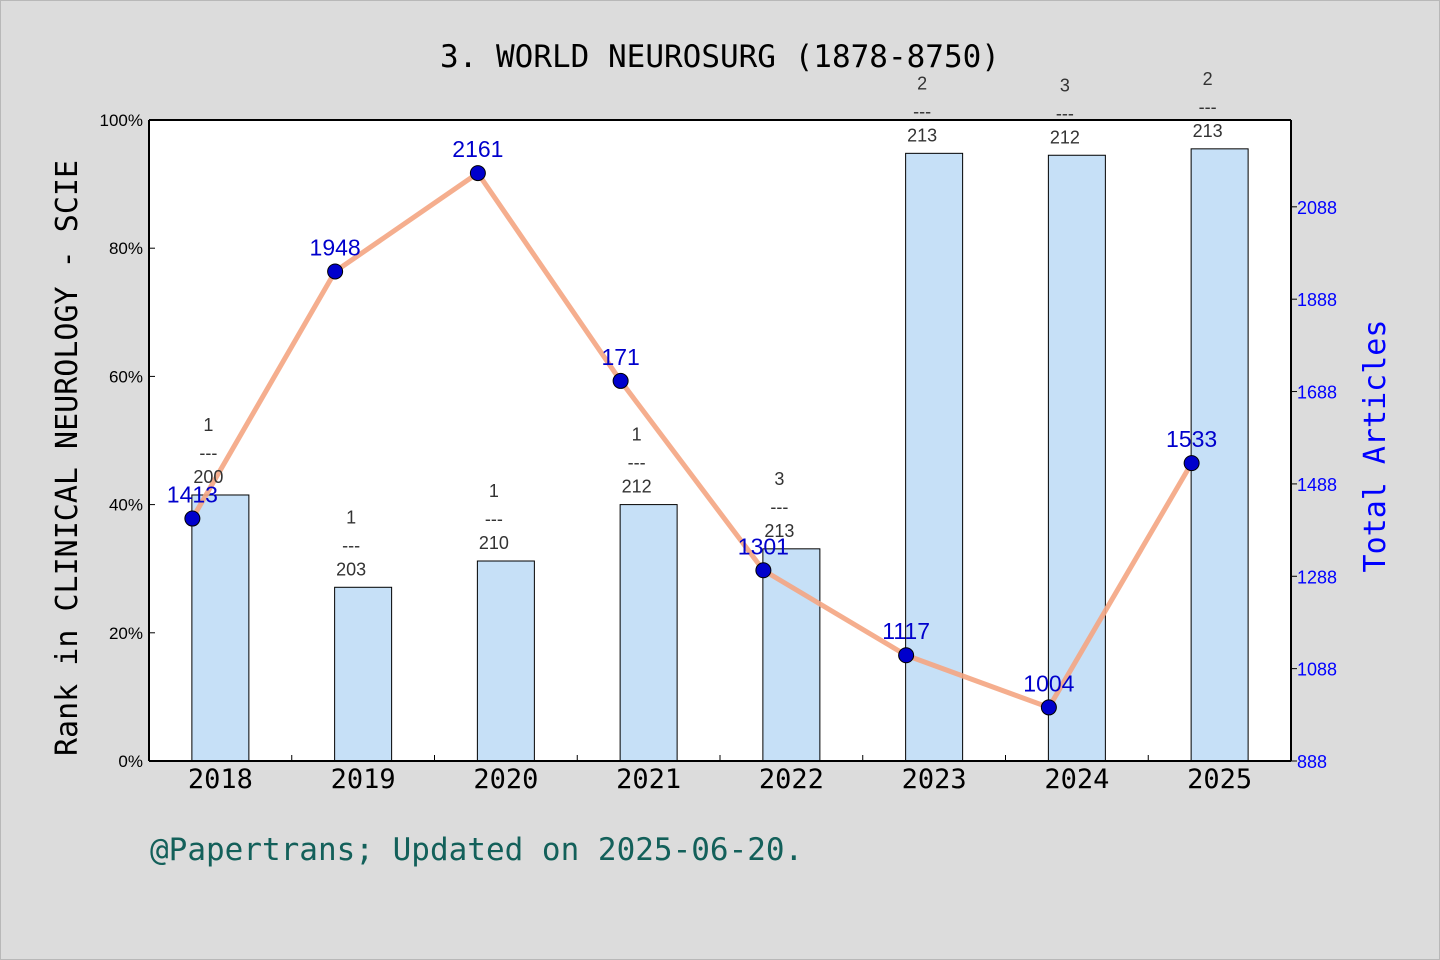  What do you see at coordinates (906, 631) in the screenshot?
I see `articles-label-2023: 1117` at bounding box center [906, 631].